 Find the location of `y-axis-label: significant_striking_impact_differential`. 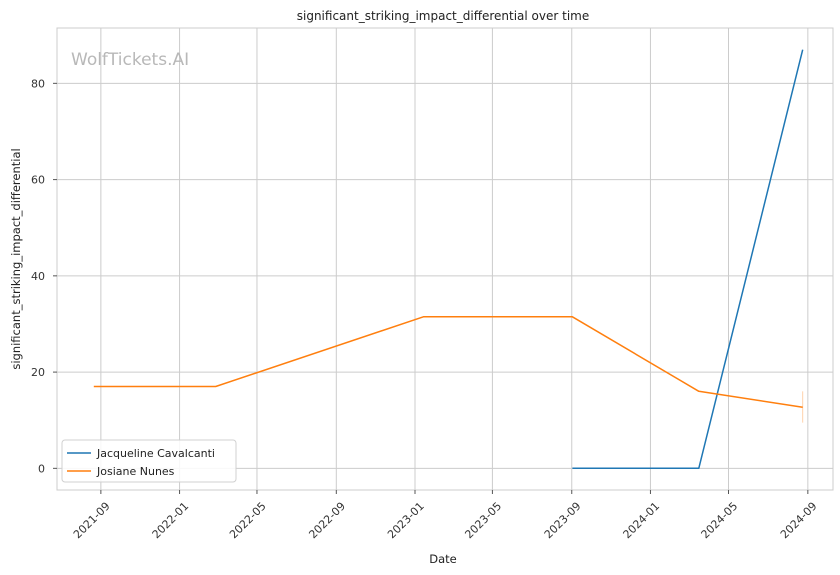

y-axis-label: significant_striking_impact_differential is located at coordinates (16, 258).